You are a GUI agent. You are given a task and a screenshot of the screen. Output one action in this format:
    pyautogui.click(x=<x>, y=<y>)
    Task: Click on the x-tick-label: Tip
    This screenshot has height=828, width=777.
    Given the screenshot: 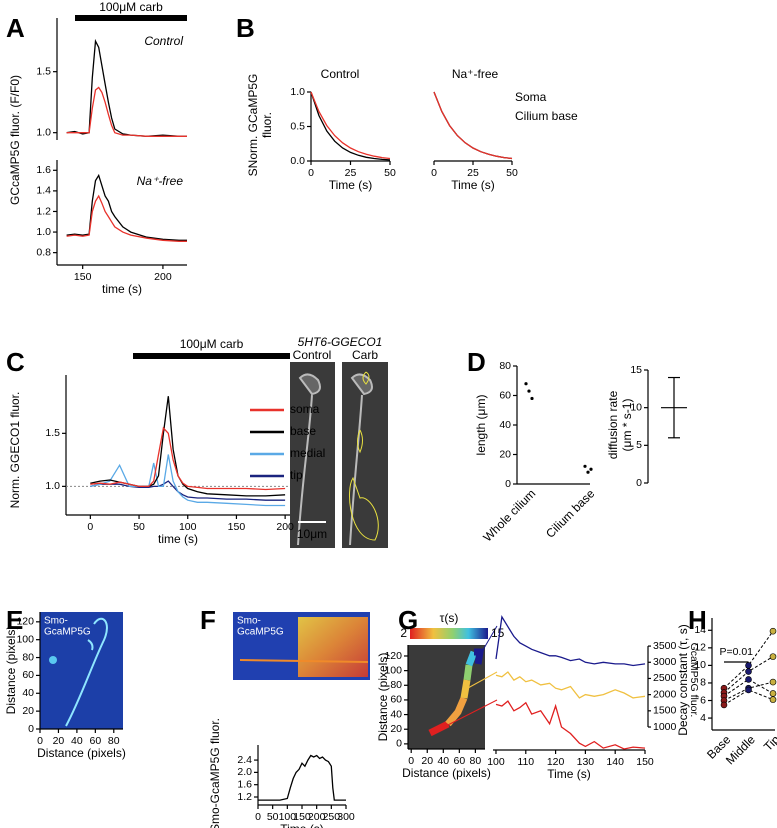 What is the action you would take?
    pyautogui.click(x=769, y=743)
    